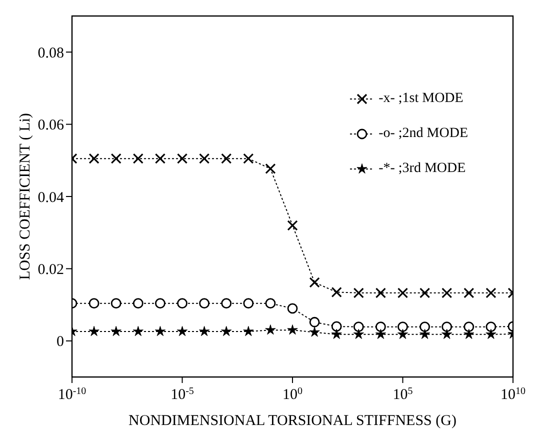 The height and width of the screenshot is (440, 537). What do you see at coordinates (292, 421) in the screenshot?
I see `x-axis-title: NONDIMENSIONAL TORSIONAL STIFFNESS (G)` at bounding box center [292, 421].